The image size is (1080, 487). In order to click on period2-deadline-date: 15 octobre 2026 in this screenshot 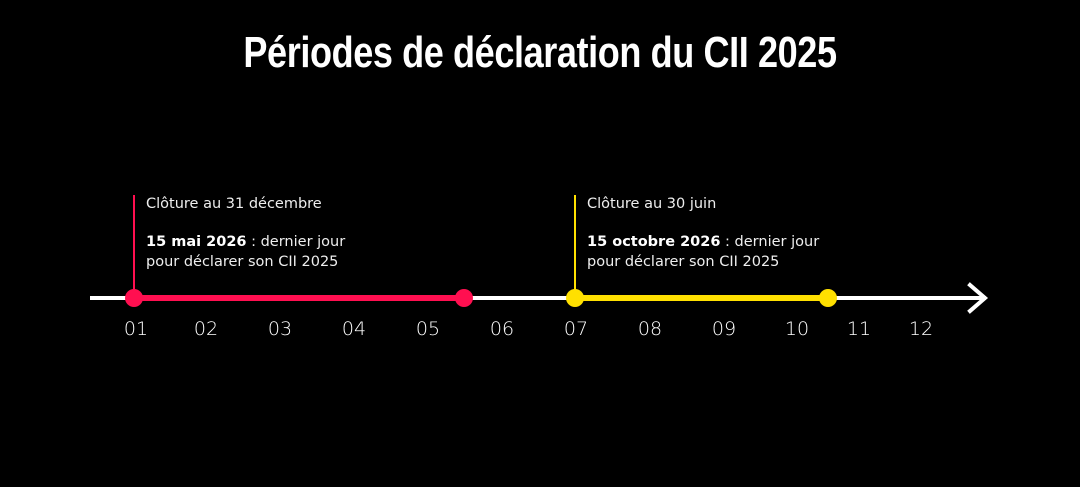, I will do `click(654, 242)`.